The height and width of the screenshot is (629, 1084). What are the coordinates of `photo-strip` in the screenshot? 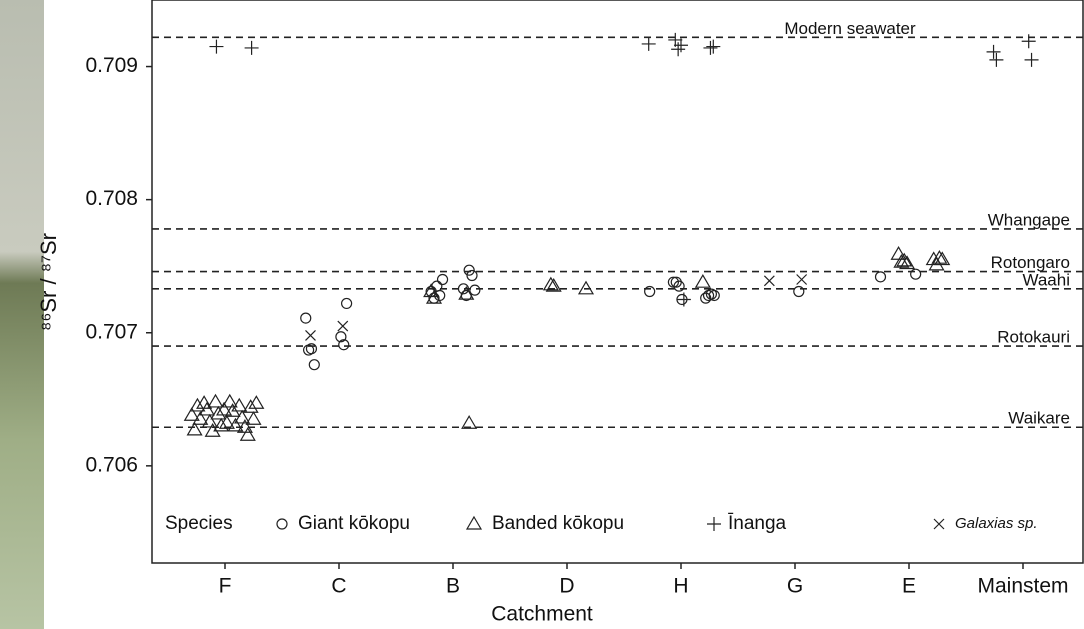 It's located at (22, 314).